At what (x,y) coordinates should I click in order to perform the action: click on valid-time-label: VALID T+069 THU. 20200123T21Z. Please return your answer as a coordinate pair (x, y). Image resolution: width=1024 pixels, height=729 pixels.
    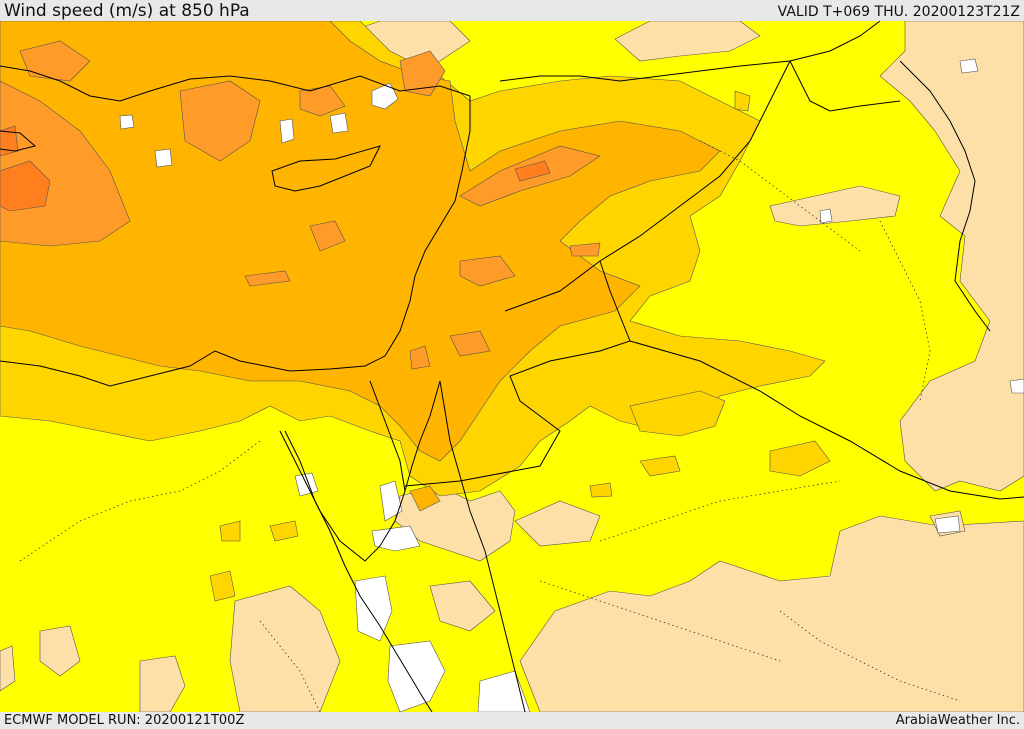
    Looking at the image, I should click on (898, 12).